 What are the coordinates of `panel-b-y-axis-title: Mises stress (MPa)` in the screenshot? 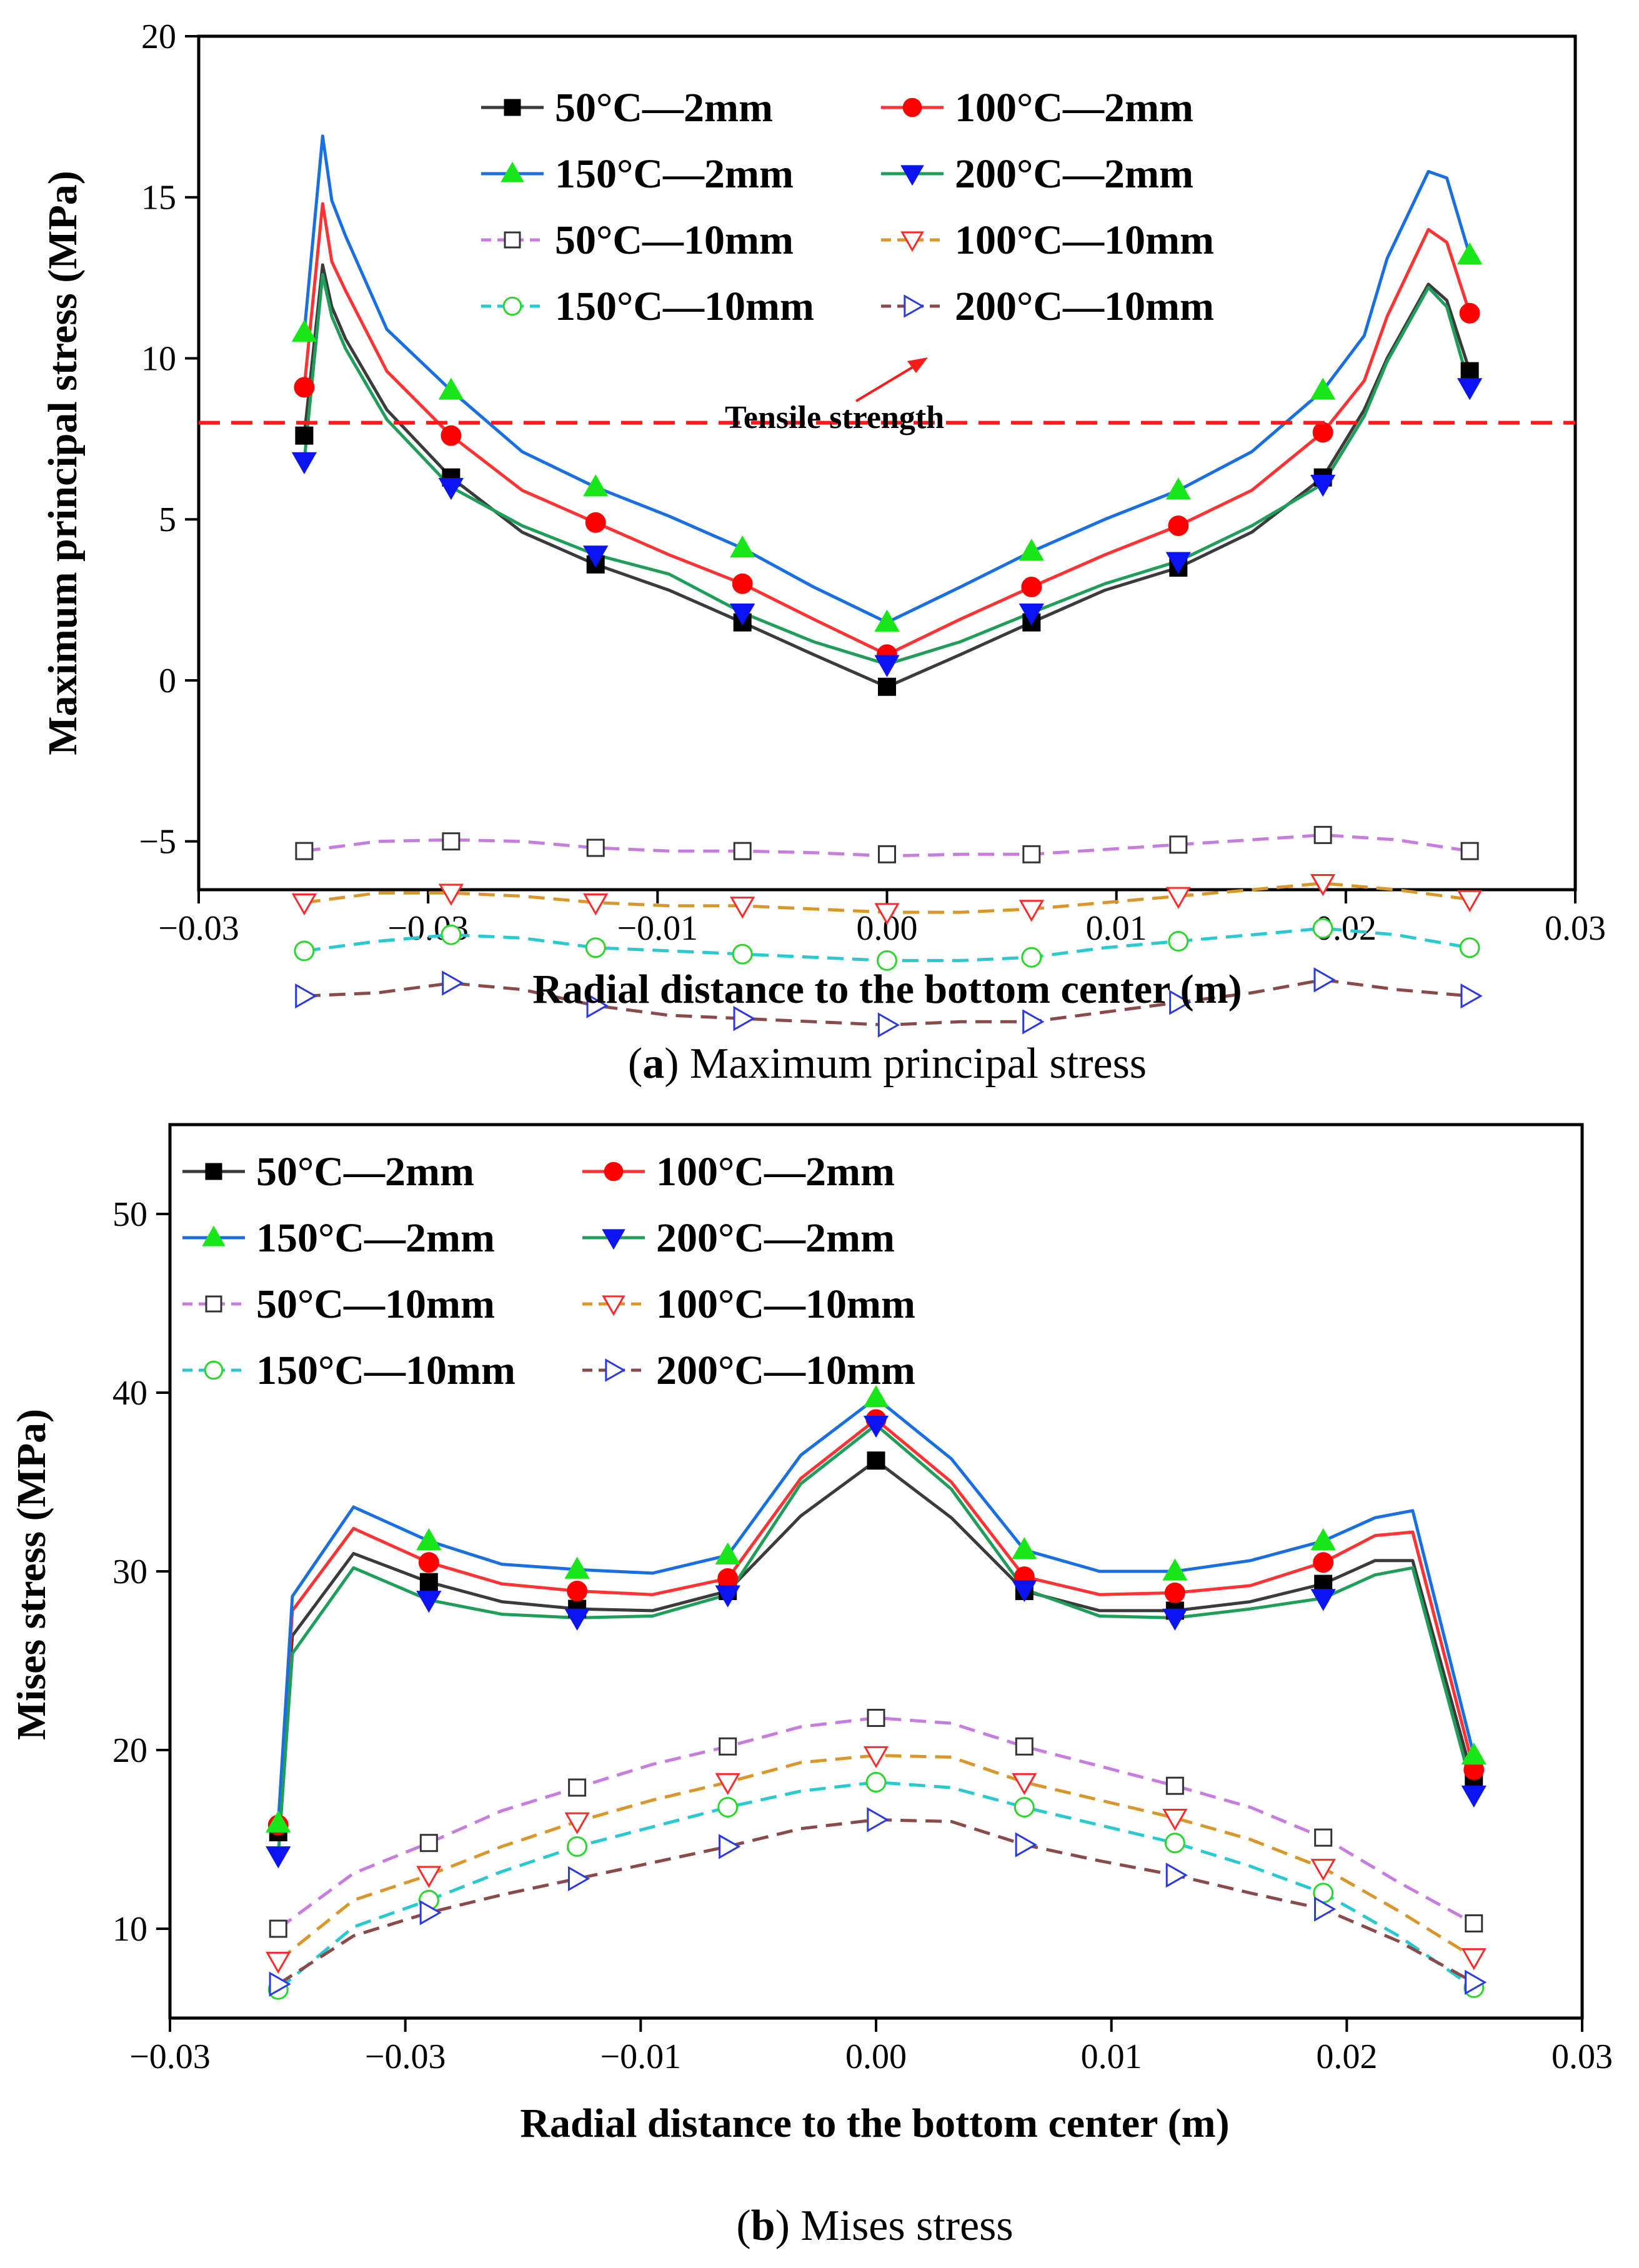 It's located at (31, 1574).